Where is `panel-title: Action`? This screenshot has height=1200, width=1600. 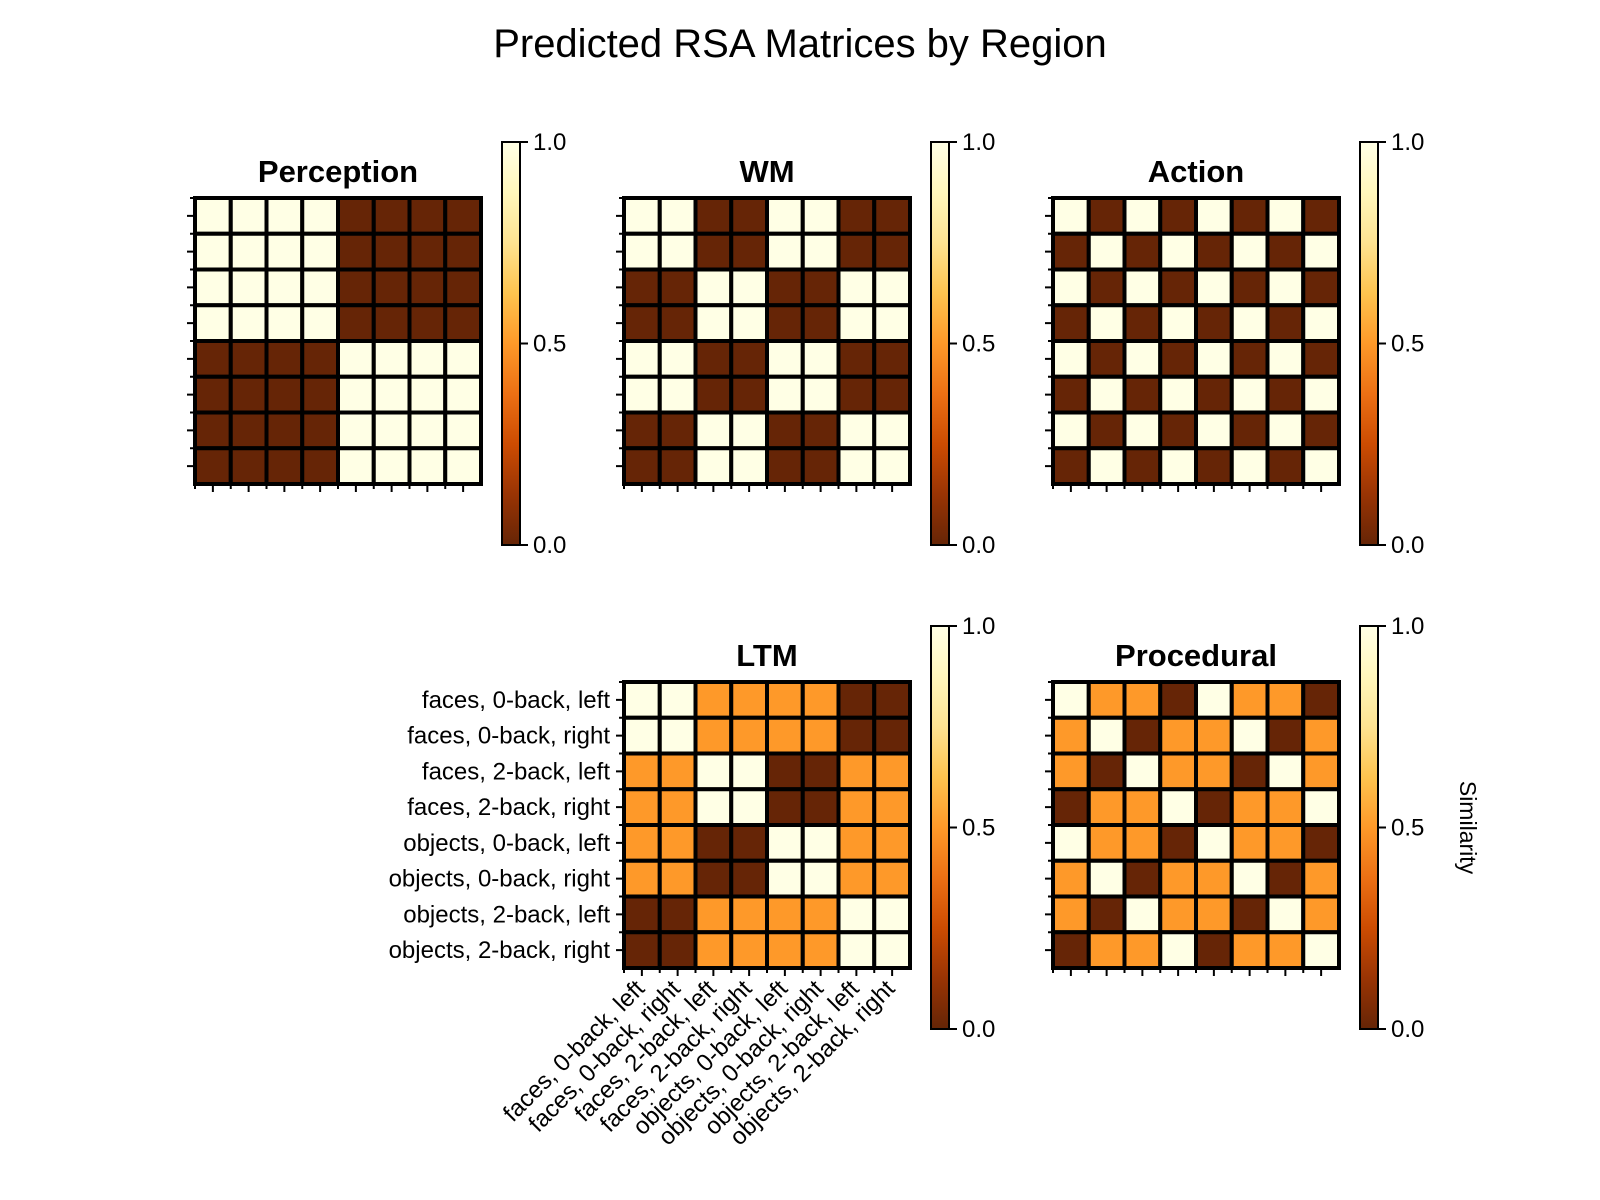 panel-title: Action is located at coordinates (1196, 171).